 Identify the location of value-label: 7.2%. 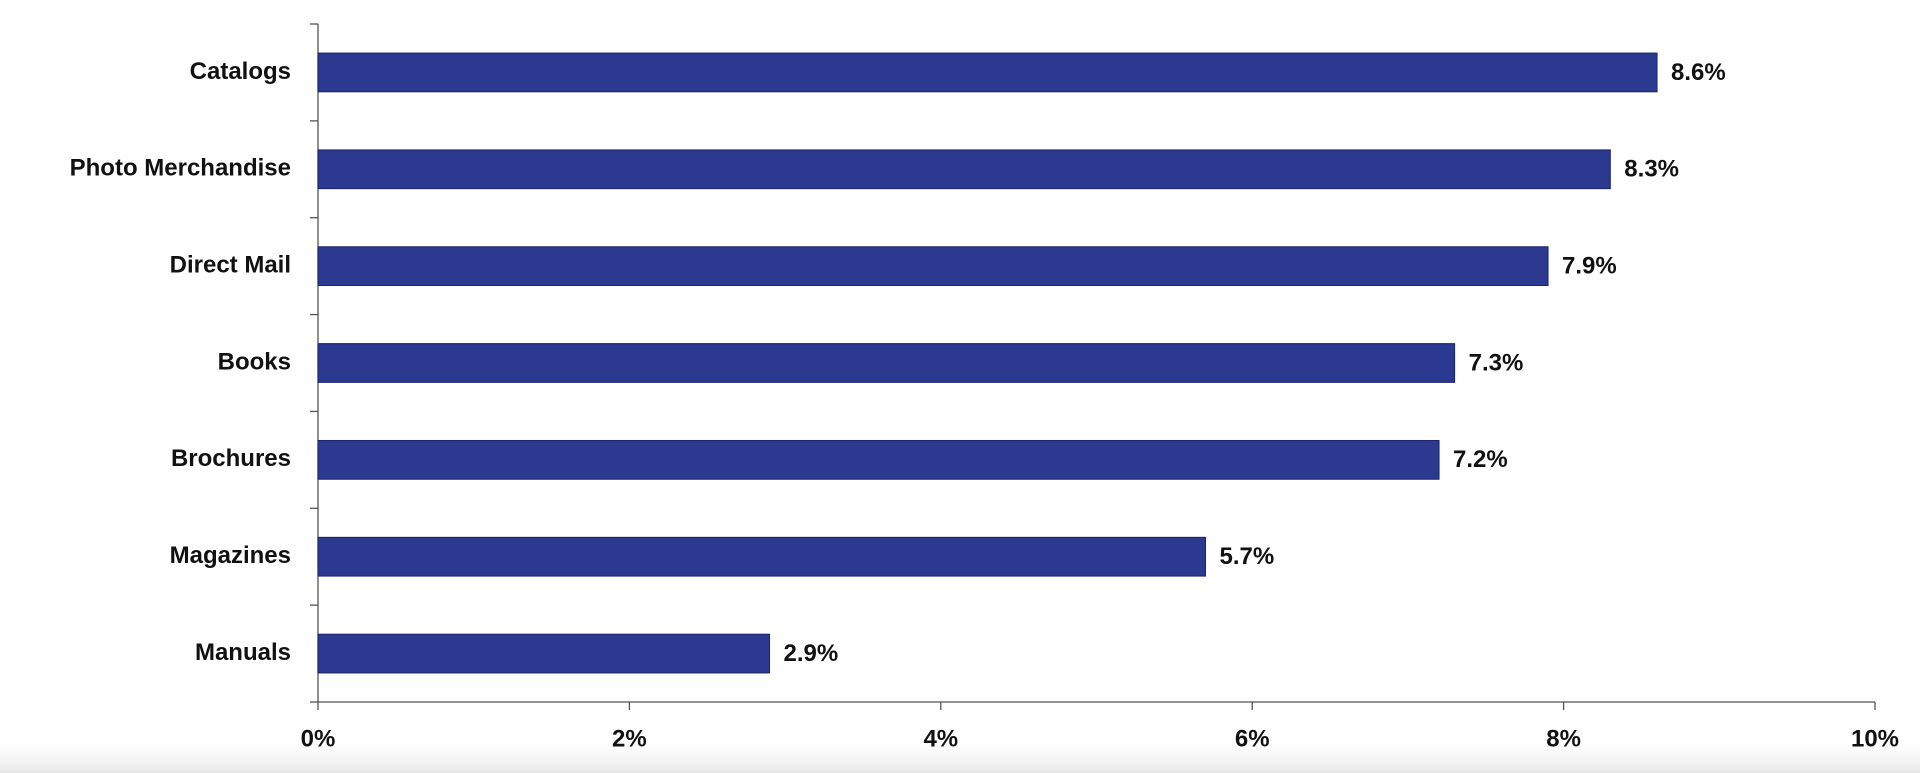
(1480, 459).